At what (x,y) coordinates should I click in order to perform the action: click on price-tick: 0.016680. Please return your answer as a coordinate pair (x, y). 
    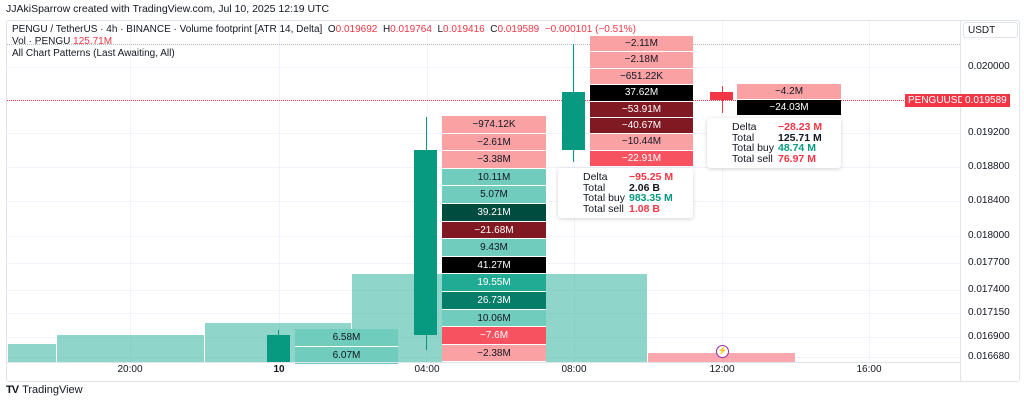
    Looking at the image, I should click on (989, 356).